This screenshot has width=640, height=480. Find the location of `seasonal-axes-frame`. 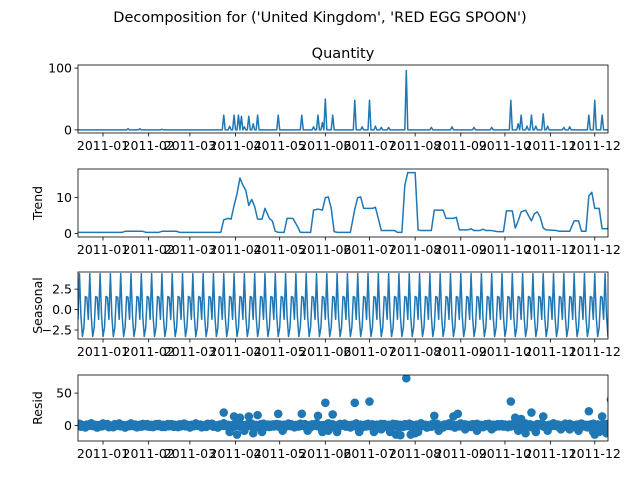

seasonal-axes-frame is located at coordinates (343, 305).